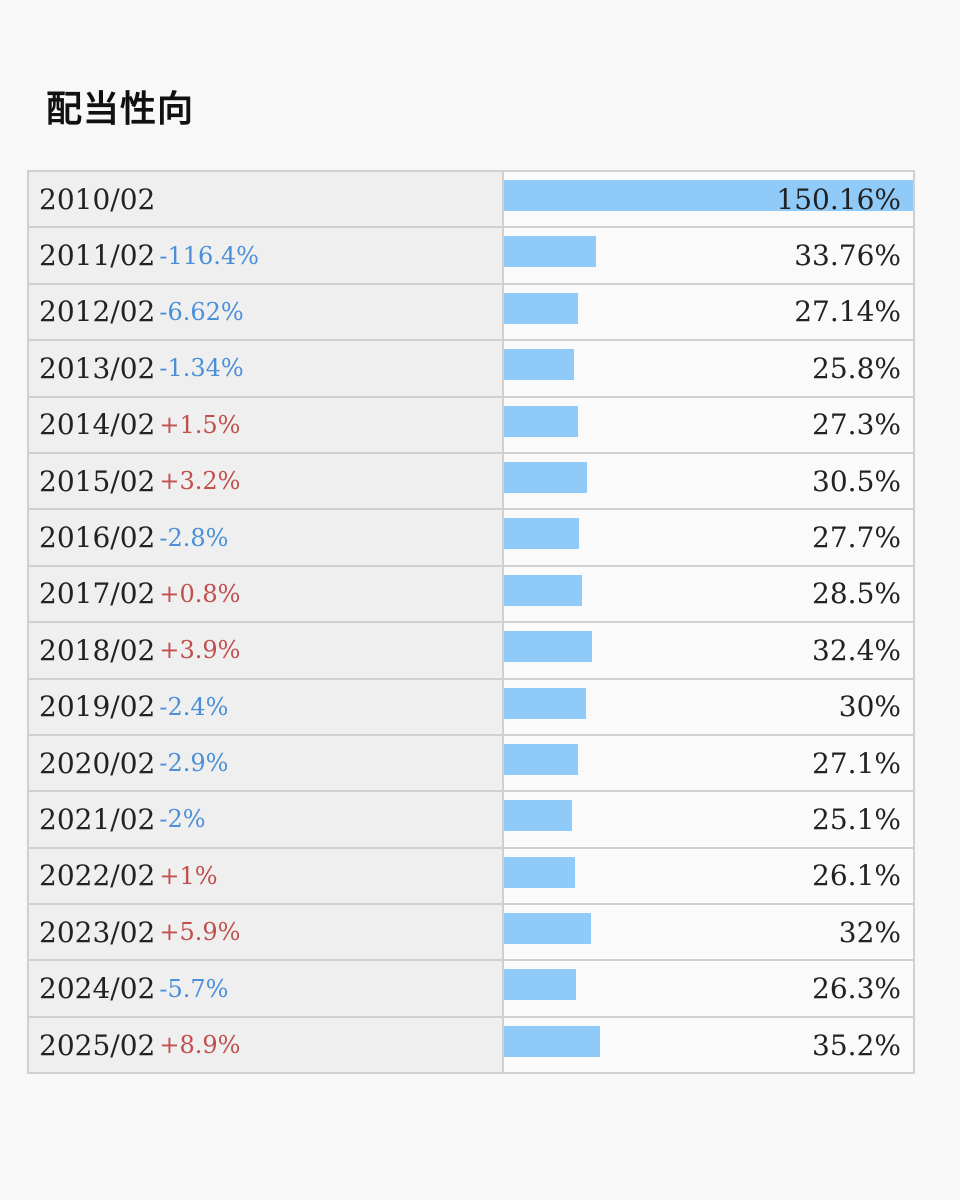 Image resolution: width=960 pixels, height=1200 pixels. Describe the element at coordinates (708, 763) in the screenshot. I see `bar-cell: 27.1%` at that location.